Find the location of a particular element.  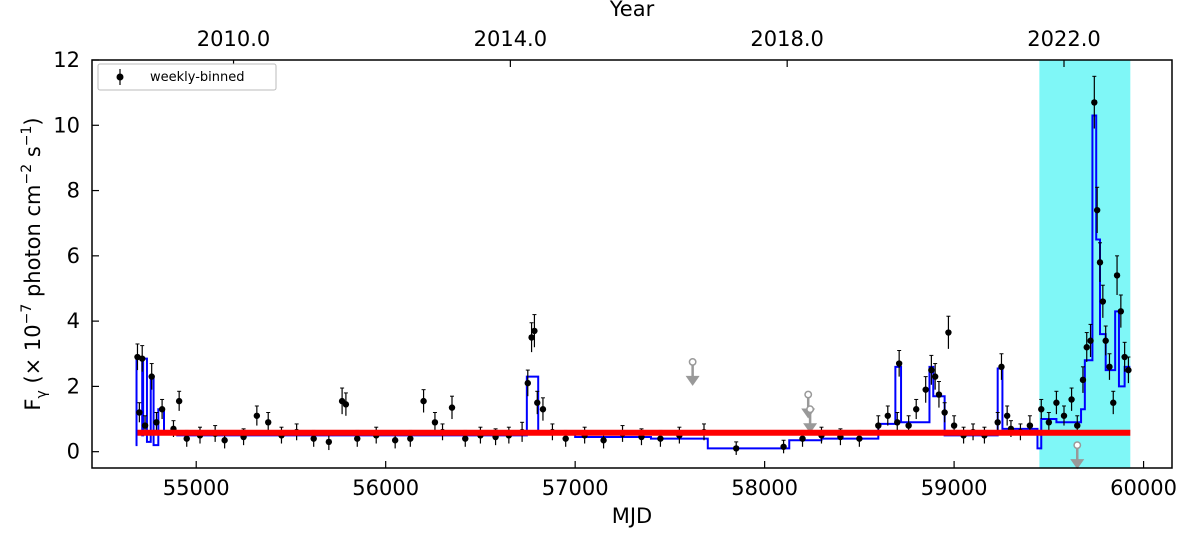

ylabel-rest3: s is located at coordinates (33, 155).